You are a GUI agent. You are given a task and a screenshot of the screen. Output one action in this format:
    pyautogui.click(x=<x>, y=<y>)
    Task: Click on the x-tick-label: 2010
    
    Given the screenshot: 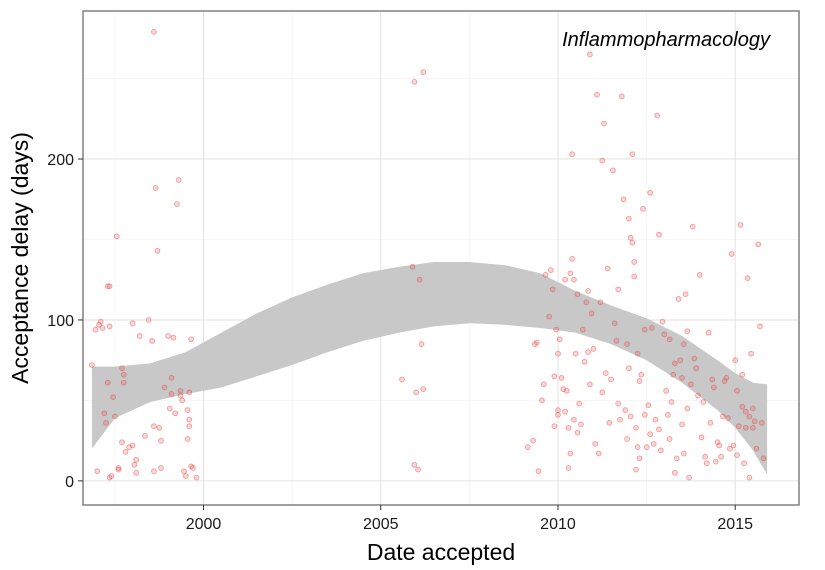 What is the action you would take?
    pyautogui.click(x=558, y=524)
    